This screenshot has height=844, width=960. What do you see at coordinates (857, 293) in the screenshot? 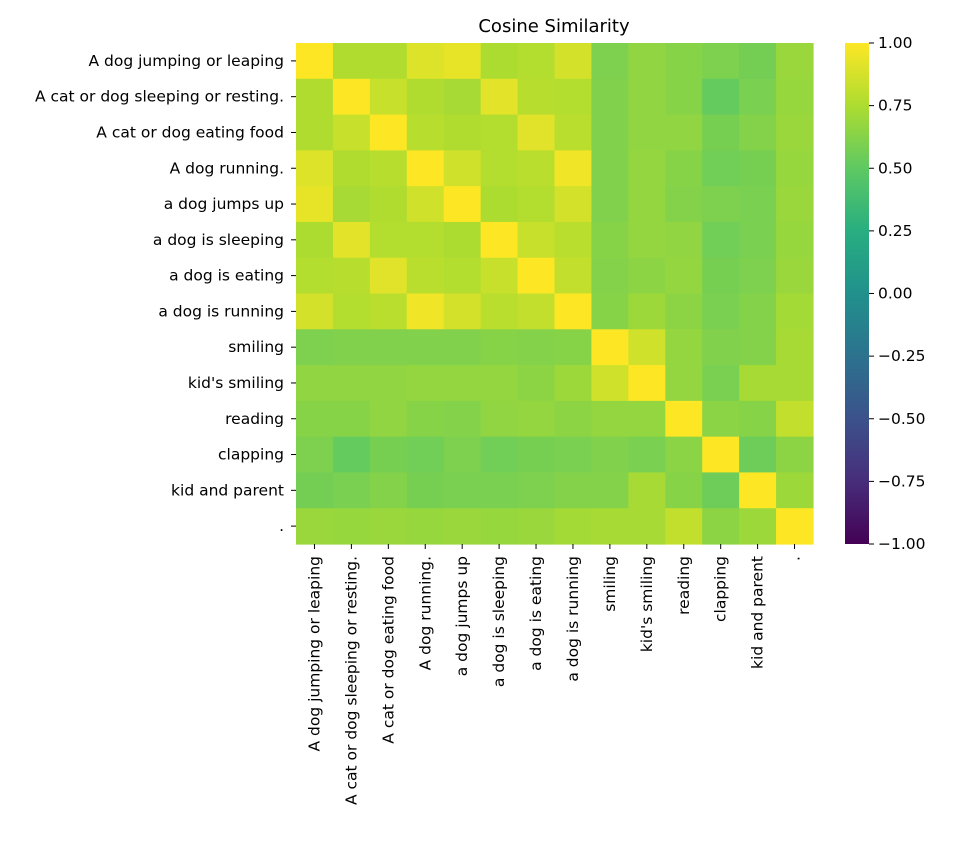
I see `colorbar` at bounding box center [857, 293].